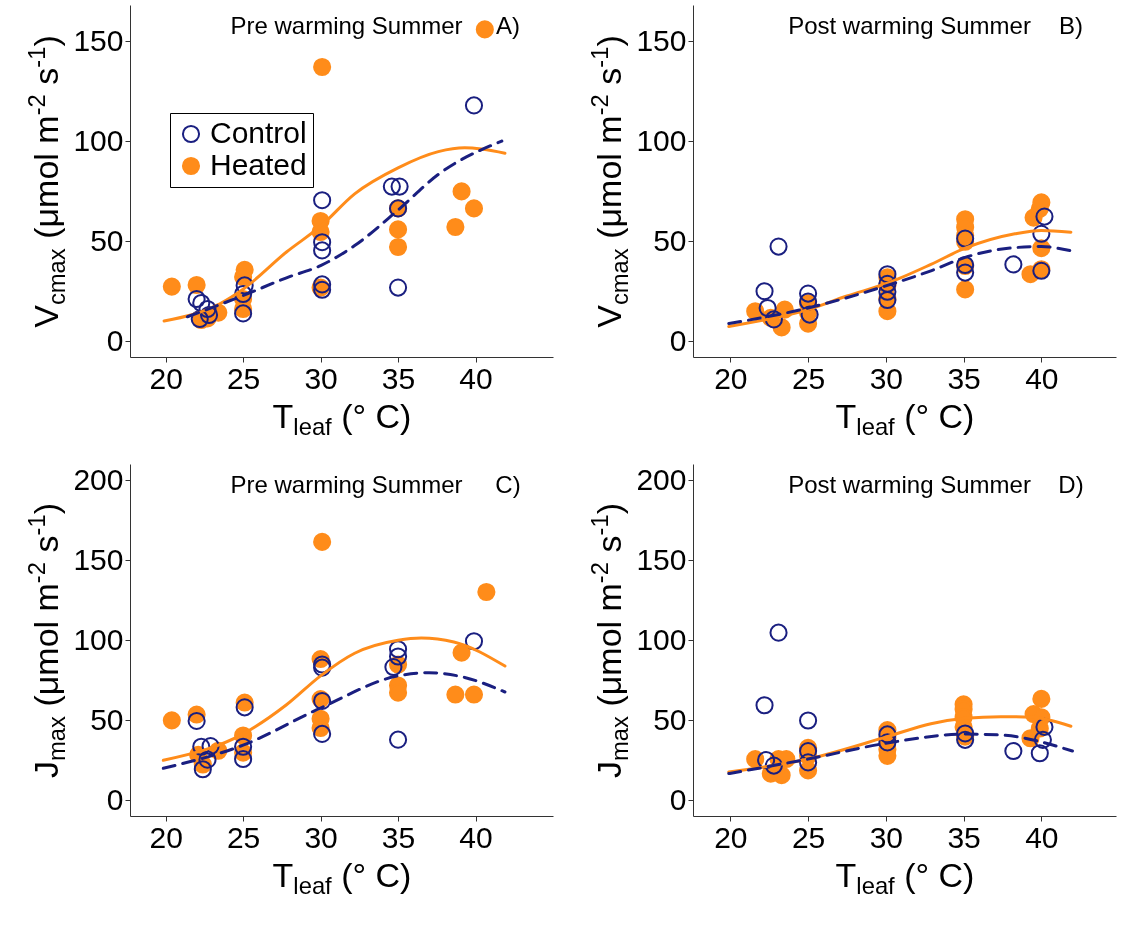 Image resolution: width=1138 pixels, height=945 pixels. Describe the element at coordinates (909, 25) in the screenshot. I see `chart-title: Post warming Summer` at that location.